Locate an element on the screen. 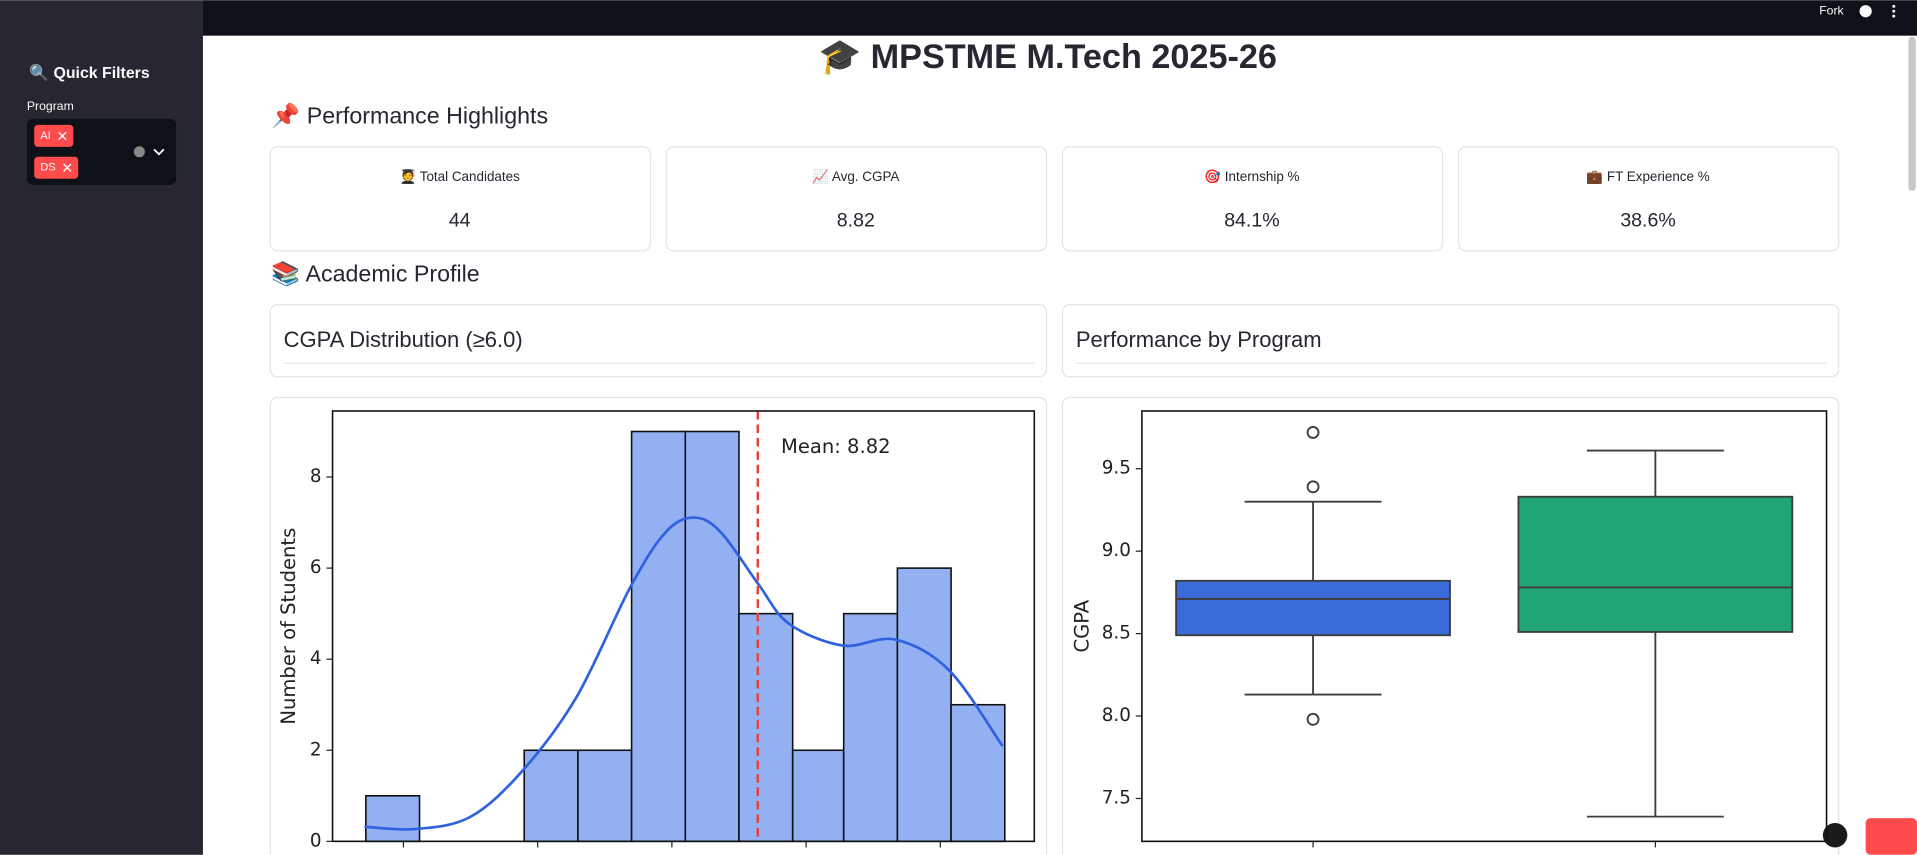 Image resolution: width=1917 pixels, height=855 pixels. y-tick-label: 9.0 is located at coordinates (1116, 550).